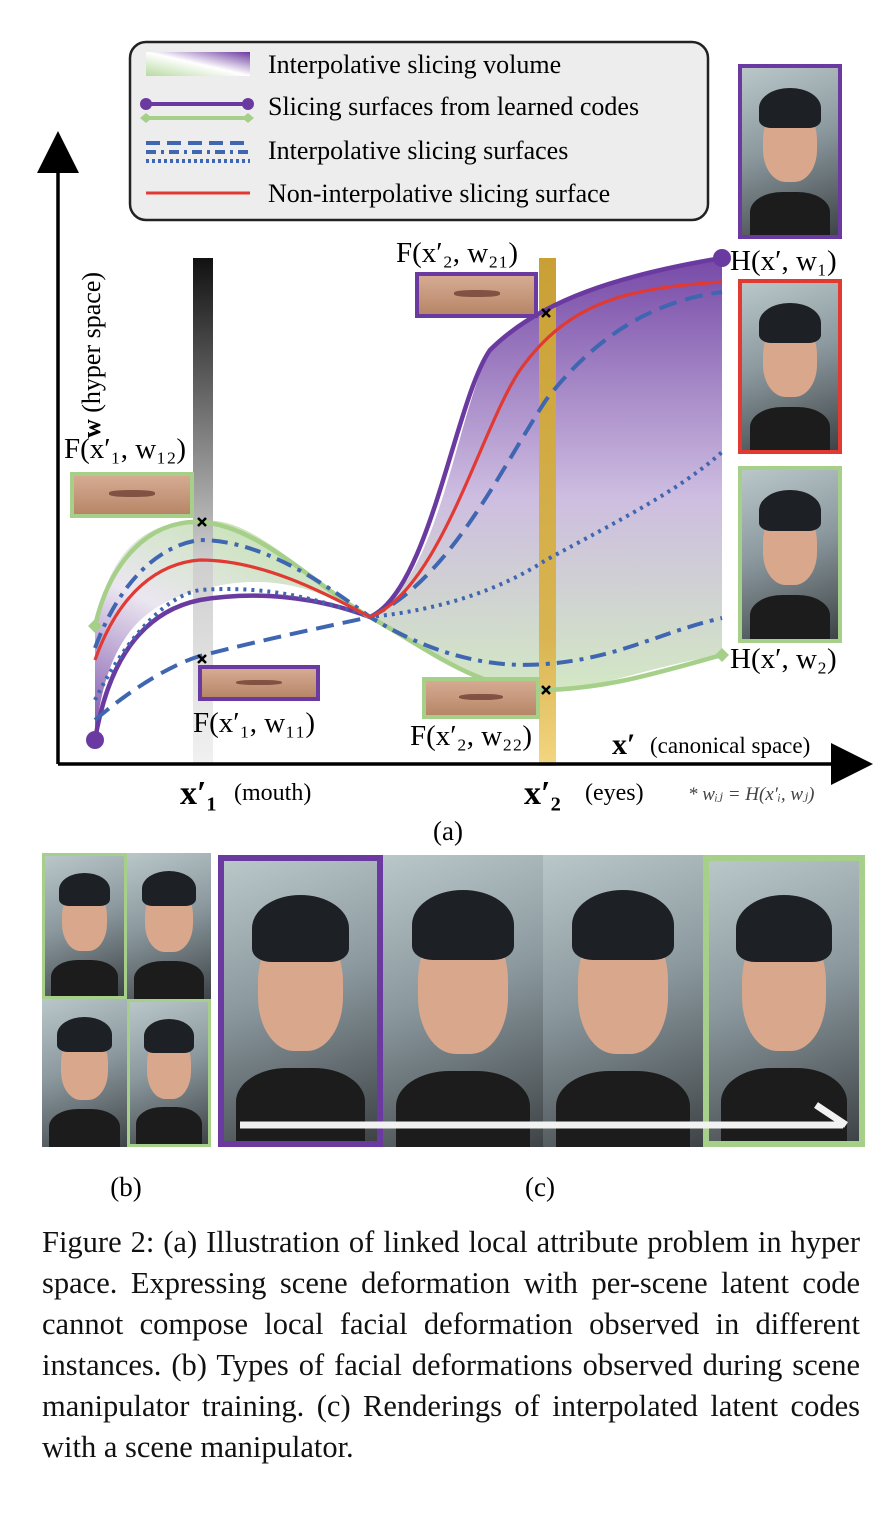 The height and width of the screenshot is (1524, 892). I want to click on legend-learned-label: Slicing surfaces from learned codes, so click(453, 106).